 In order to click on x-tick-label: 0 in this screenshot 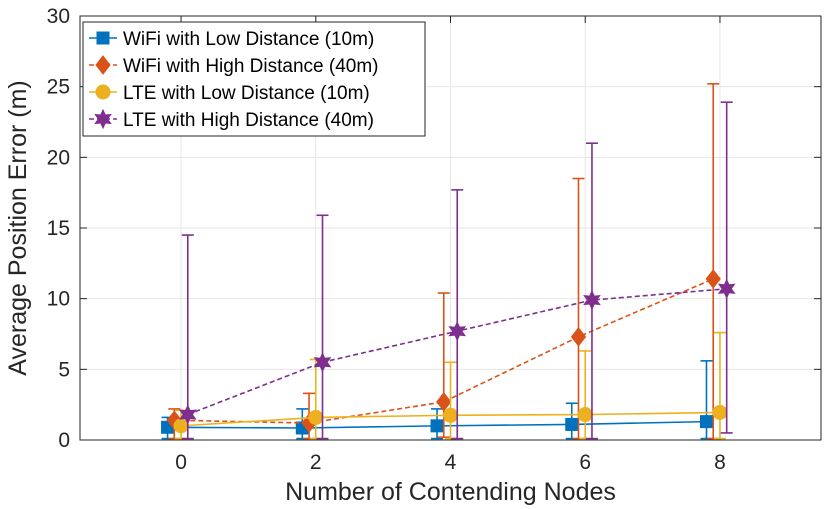, I will do `click(181, 462)`.